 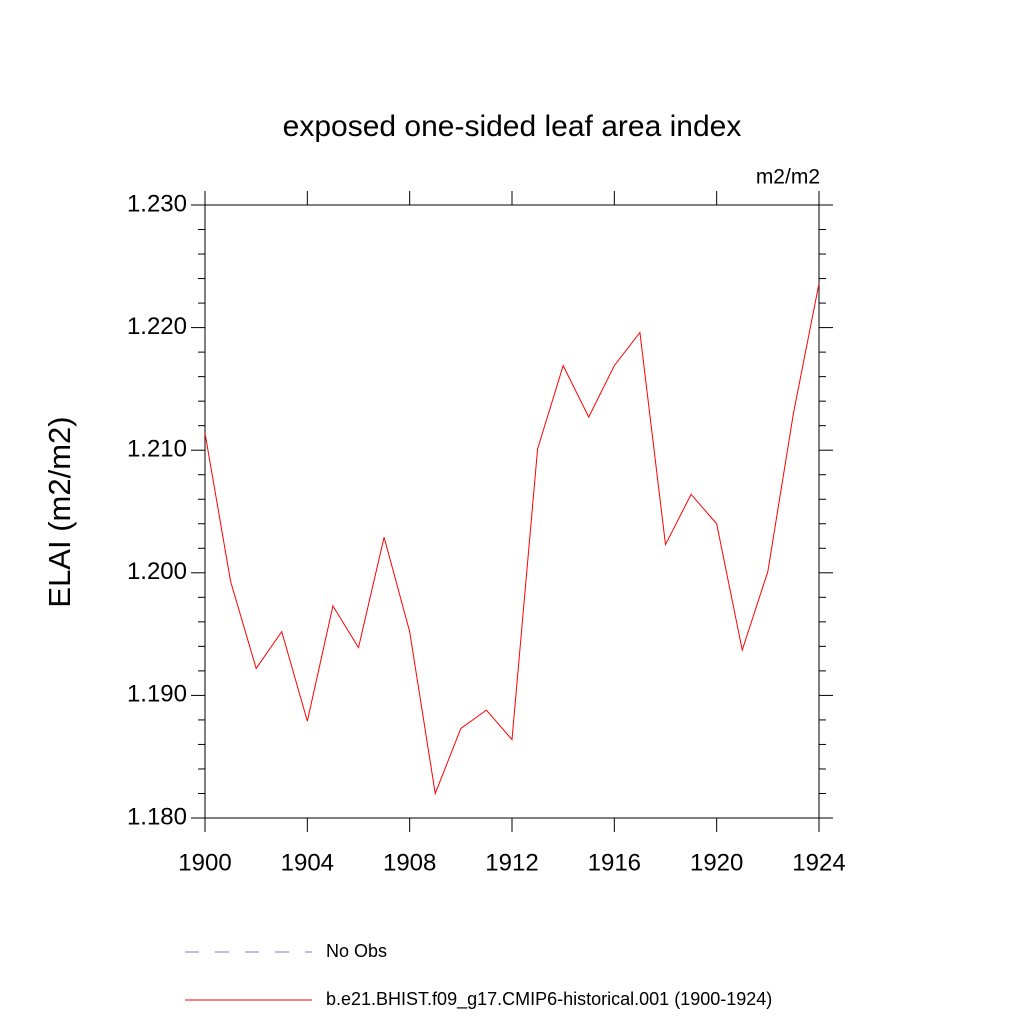 What do you see at coordinates (716, 862) in the screenshot?
I see `x-tick-label: 1920` at bounding box center [716, 862].